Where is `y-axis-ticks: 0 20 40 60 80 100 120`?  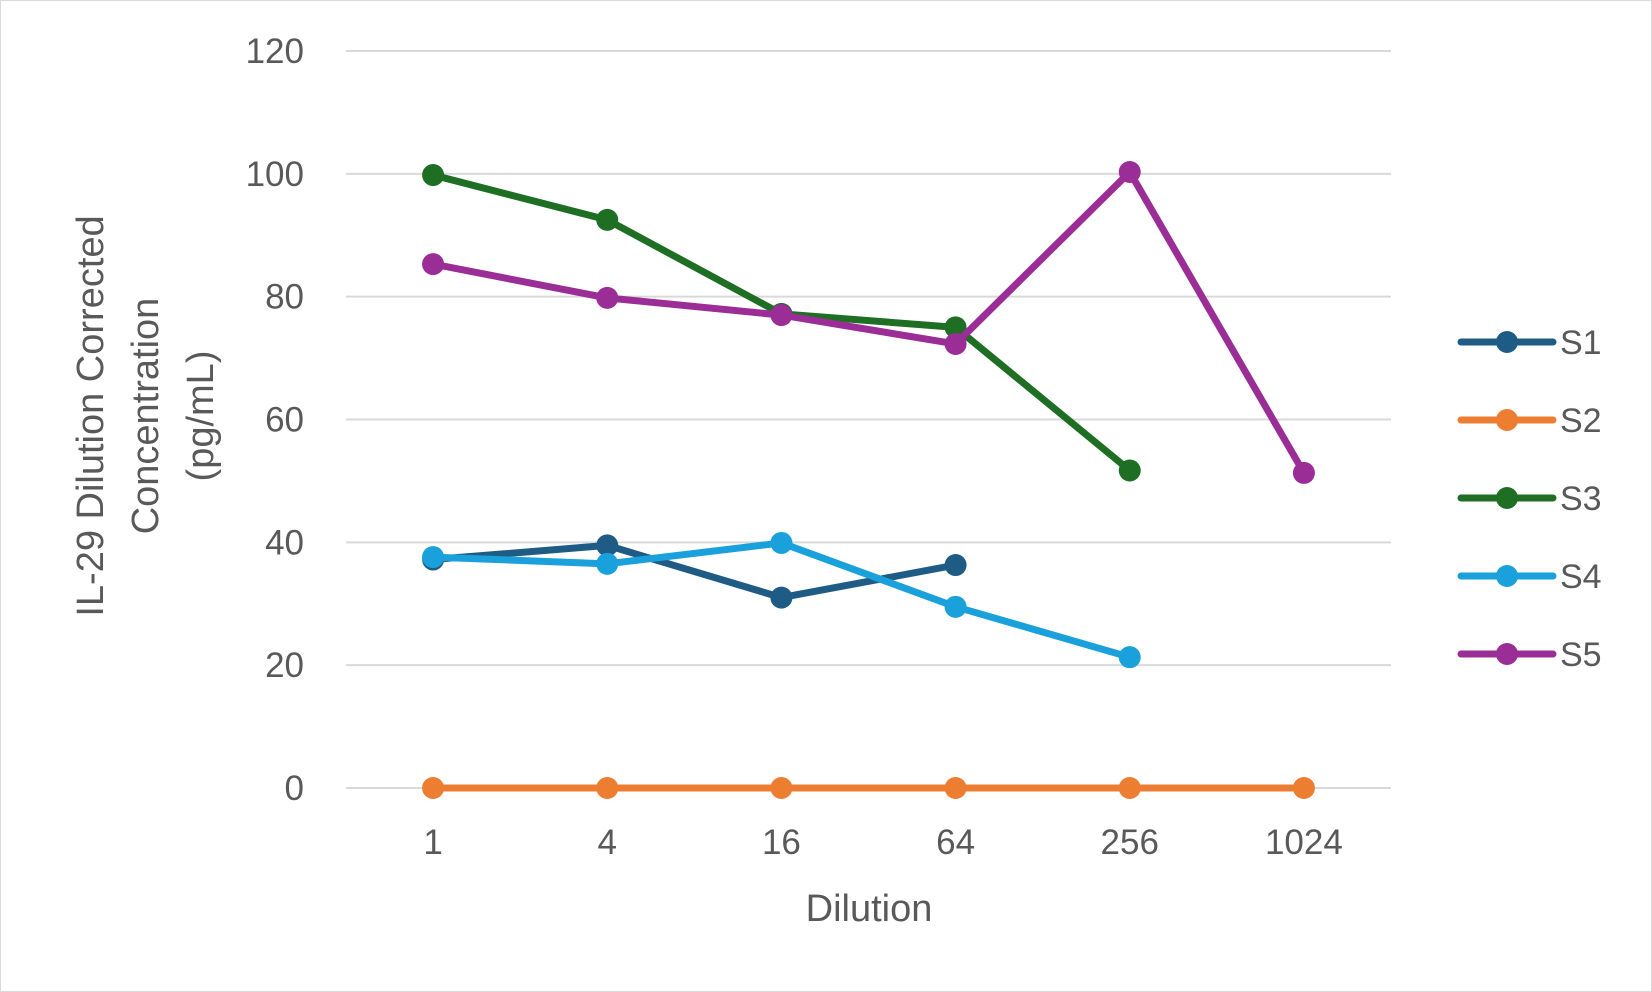
y-axis-ticks: 0 20 40 60 80 100 120 is located at coordinates (275, 420).